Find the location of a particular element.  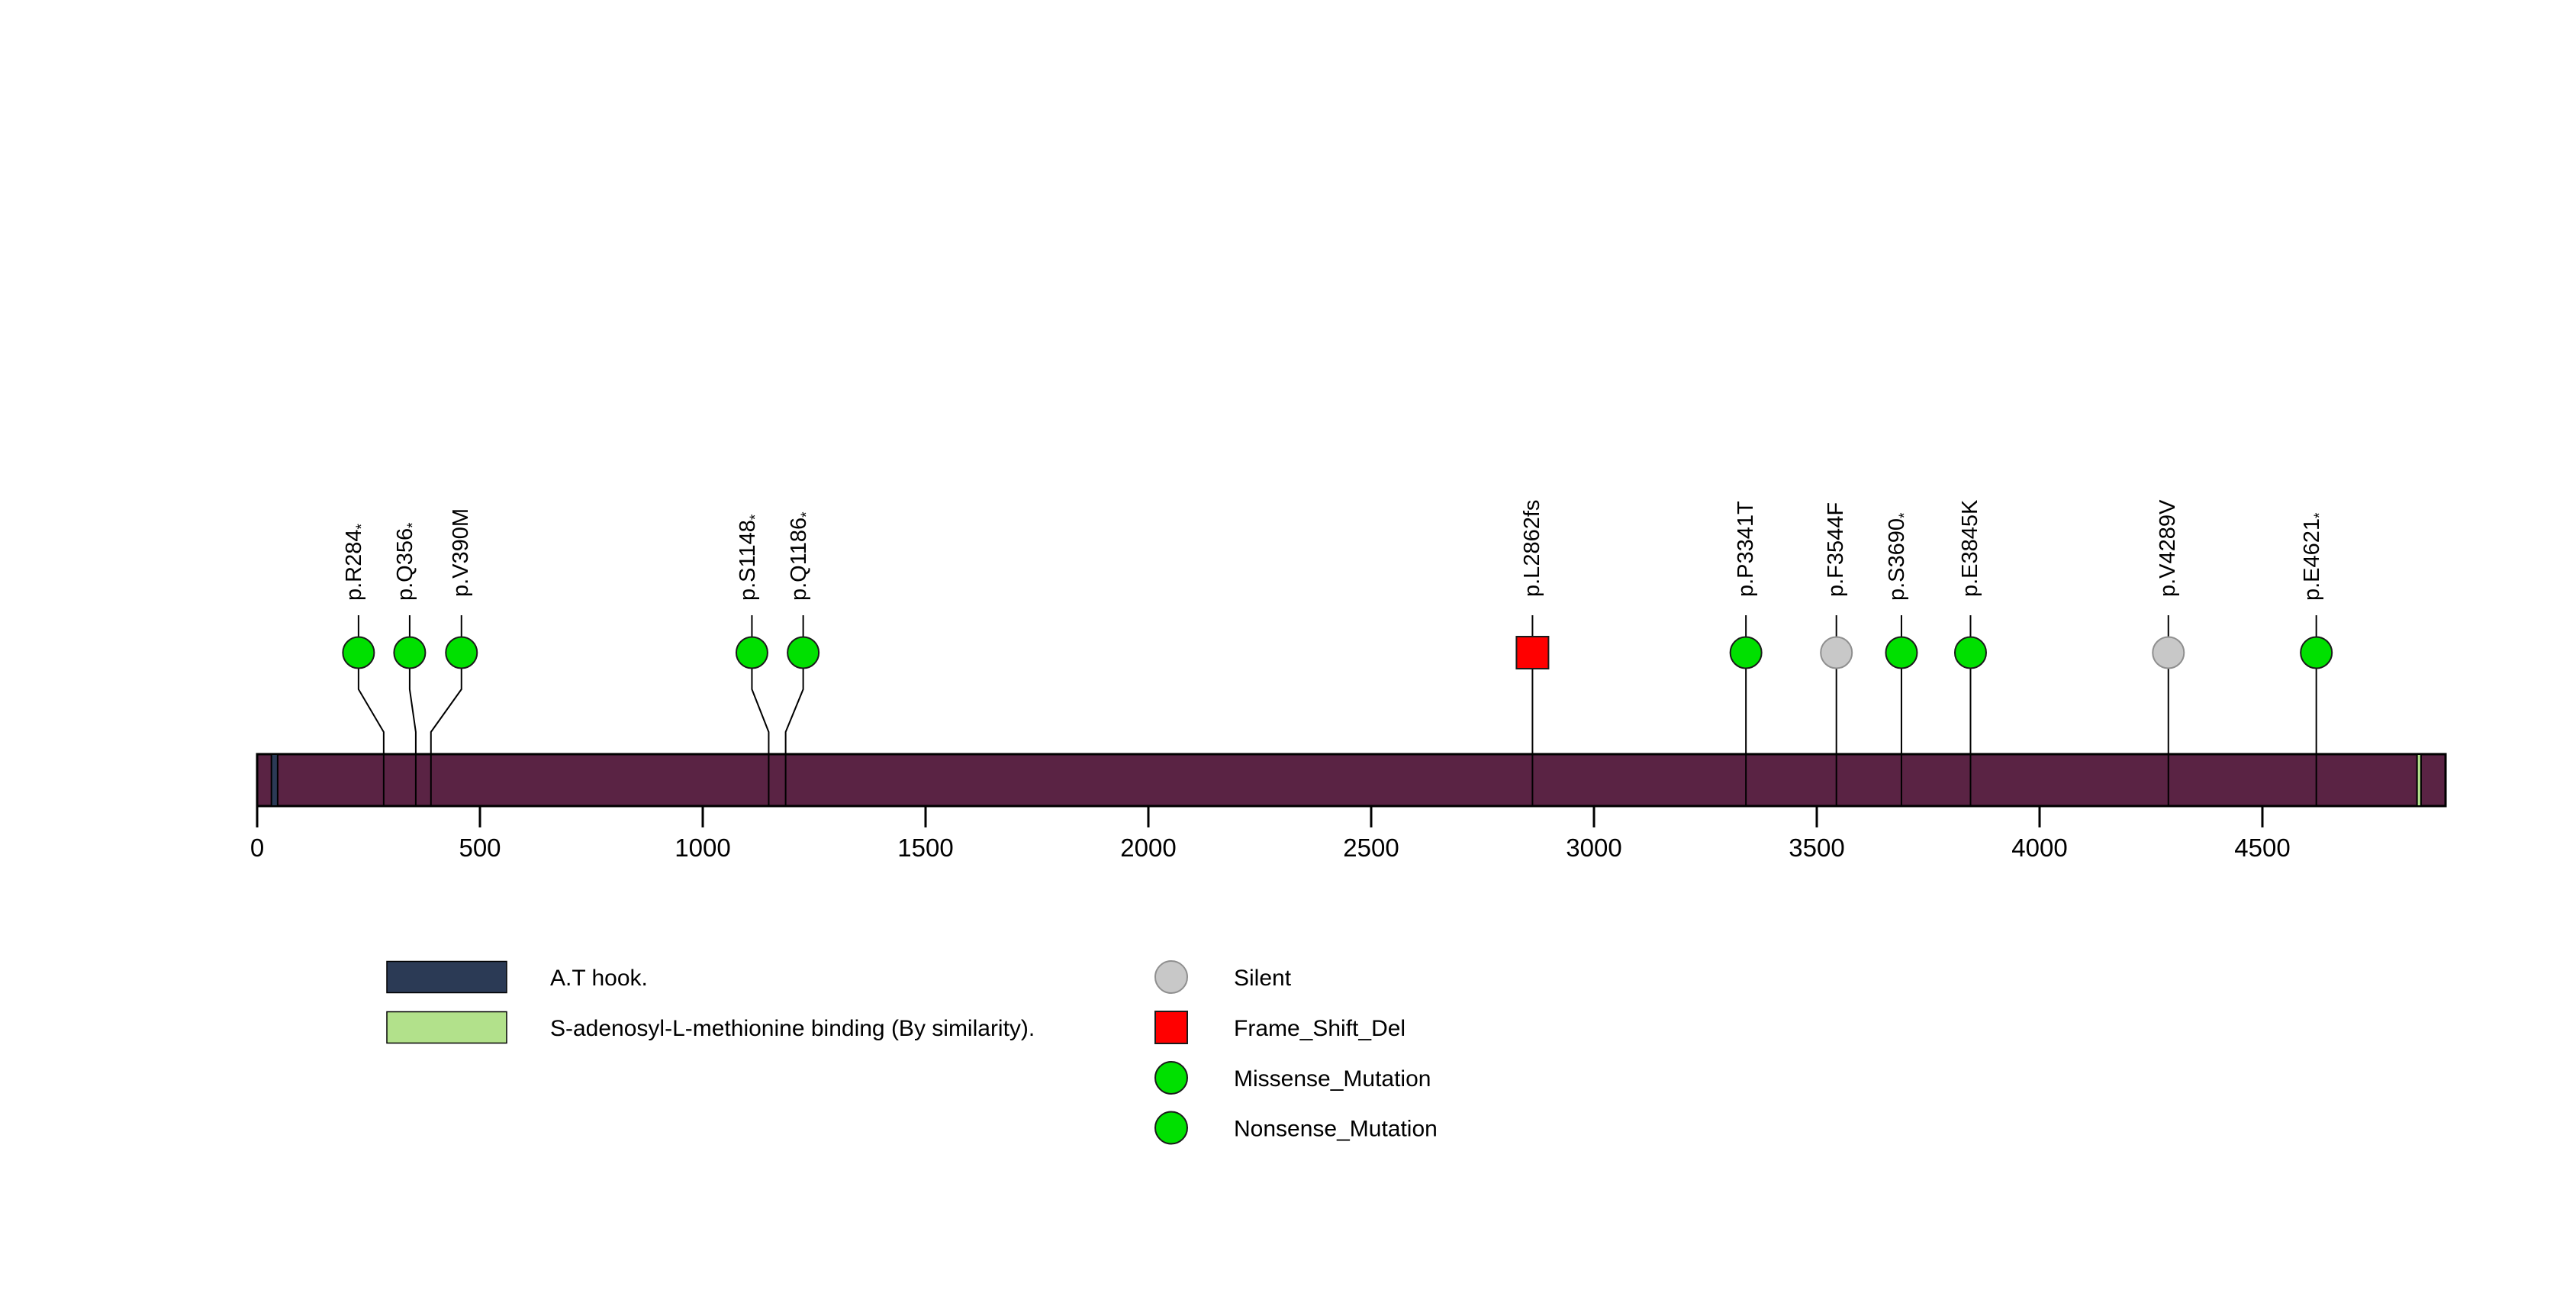

mutation-marker-p-v390m is located at coordinates (461, 652).